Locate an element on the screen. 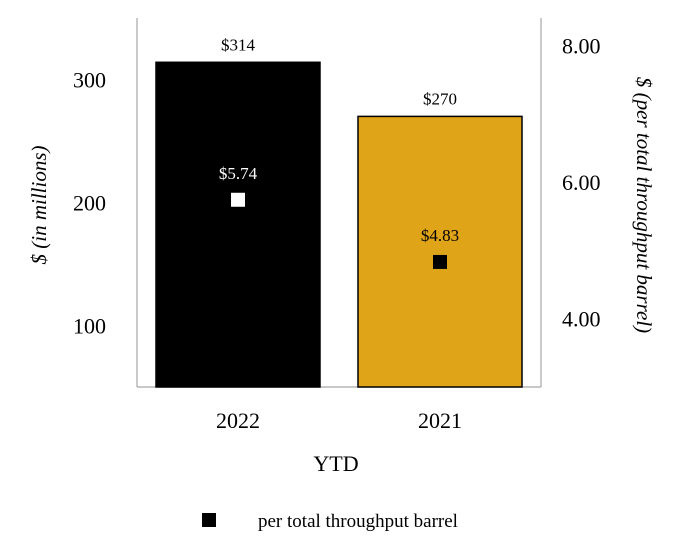 This screenshot has height=552, width=682. y2-tick-label: 4.00 is located at coordinates (581, 319).